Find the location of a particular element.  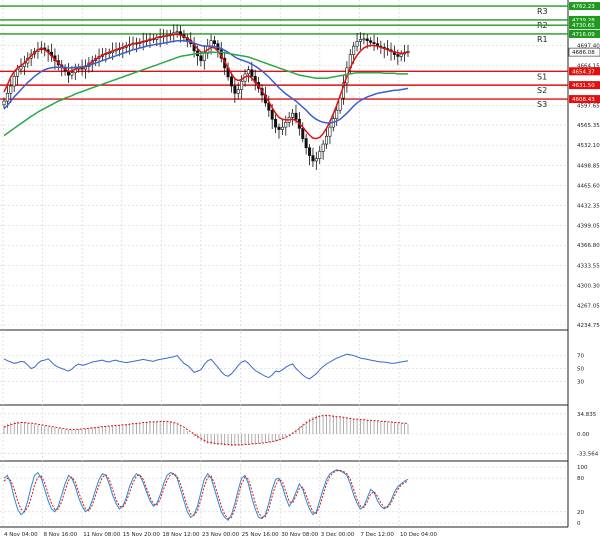

time-axis-label: 4 Nov 04:00 is located at coordinates (21, 535).